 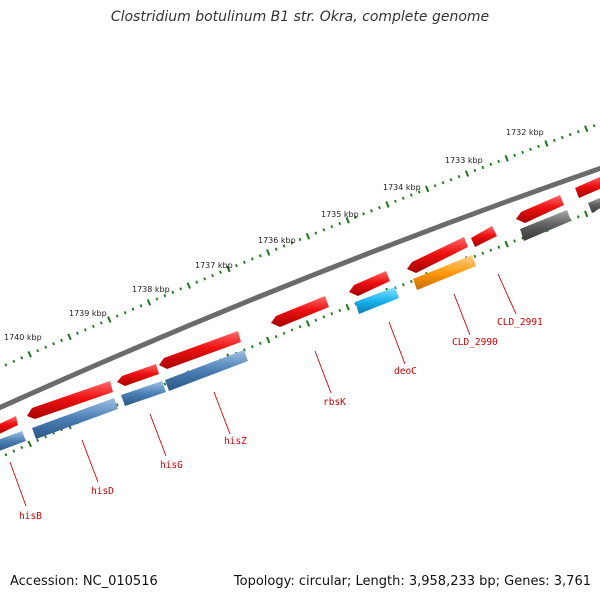 What do you see at coordinates (405, 371) in the screenshot?
I see `gene-label: deoC` at bounding box center [405, 371].